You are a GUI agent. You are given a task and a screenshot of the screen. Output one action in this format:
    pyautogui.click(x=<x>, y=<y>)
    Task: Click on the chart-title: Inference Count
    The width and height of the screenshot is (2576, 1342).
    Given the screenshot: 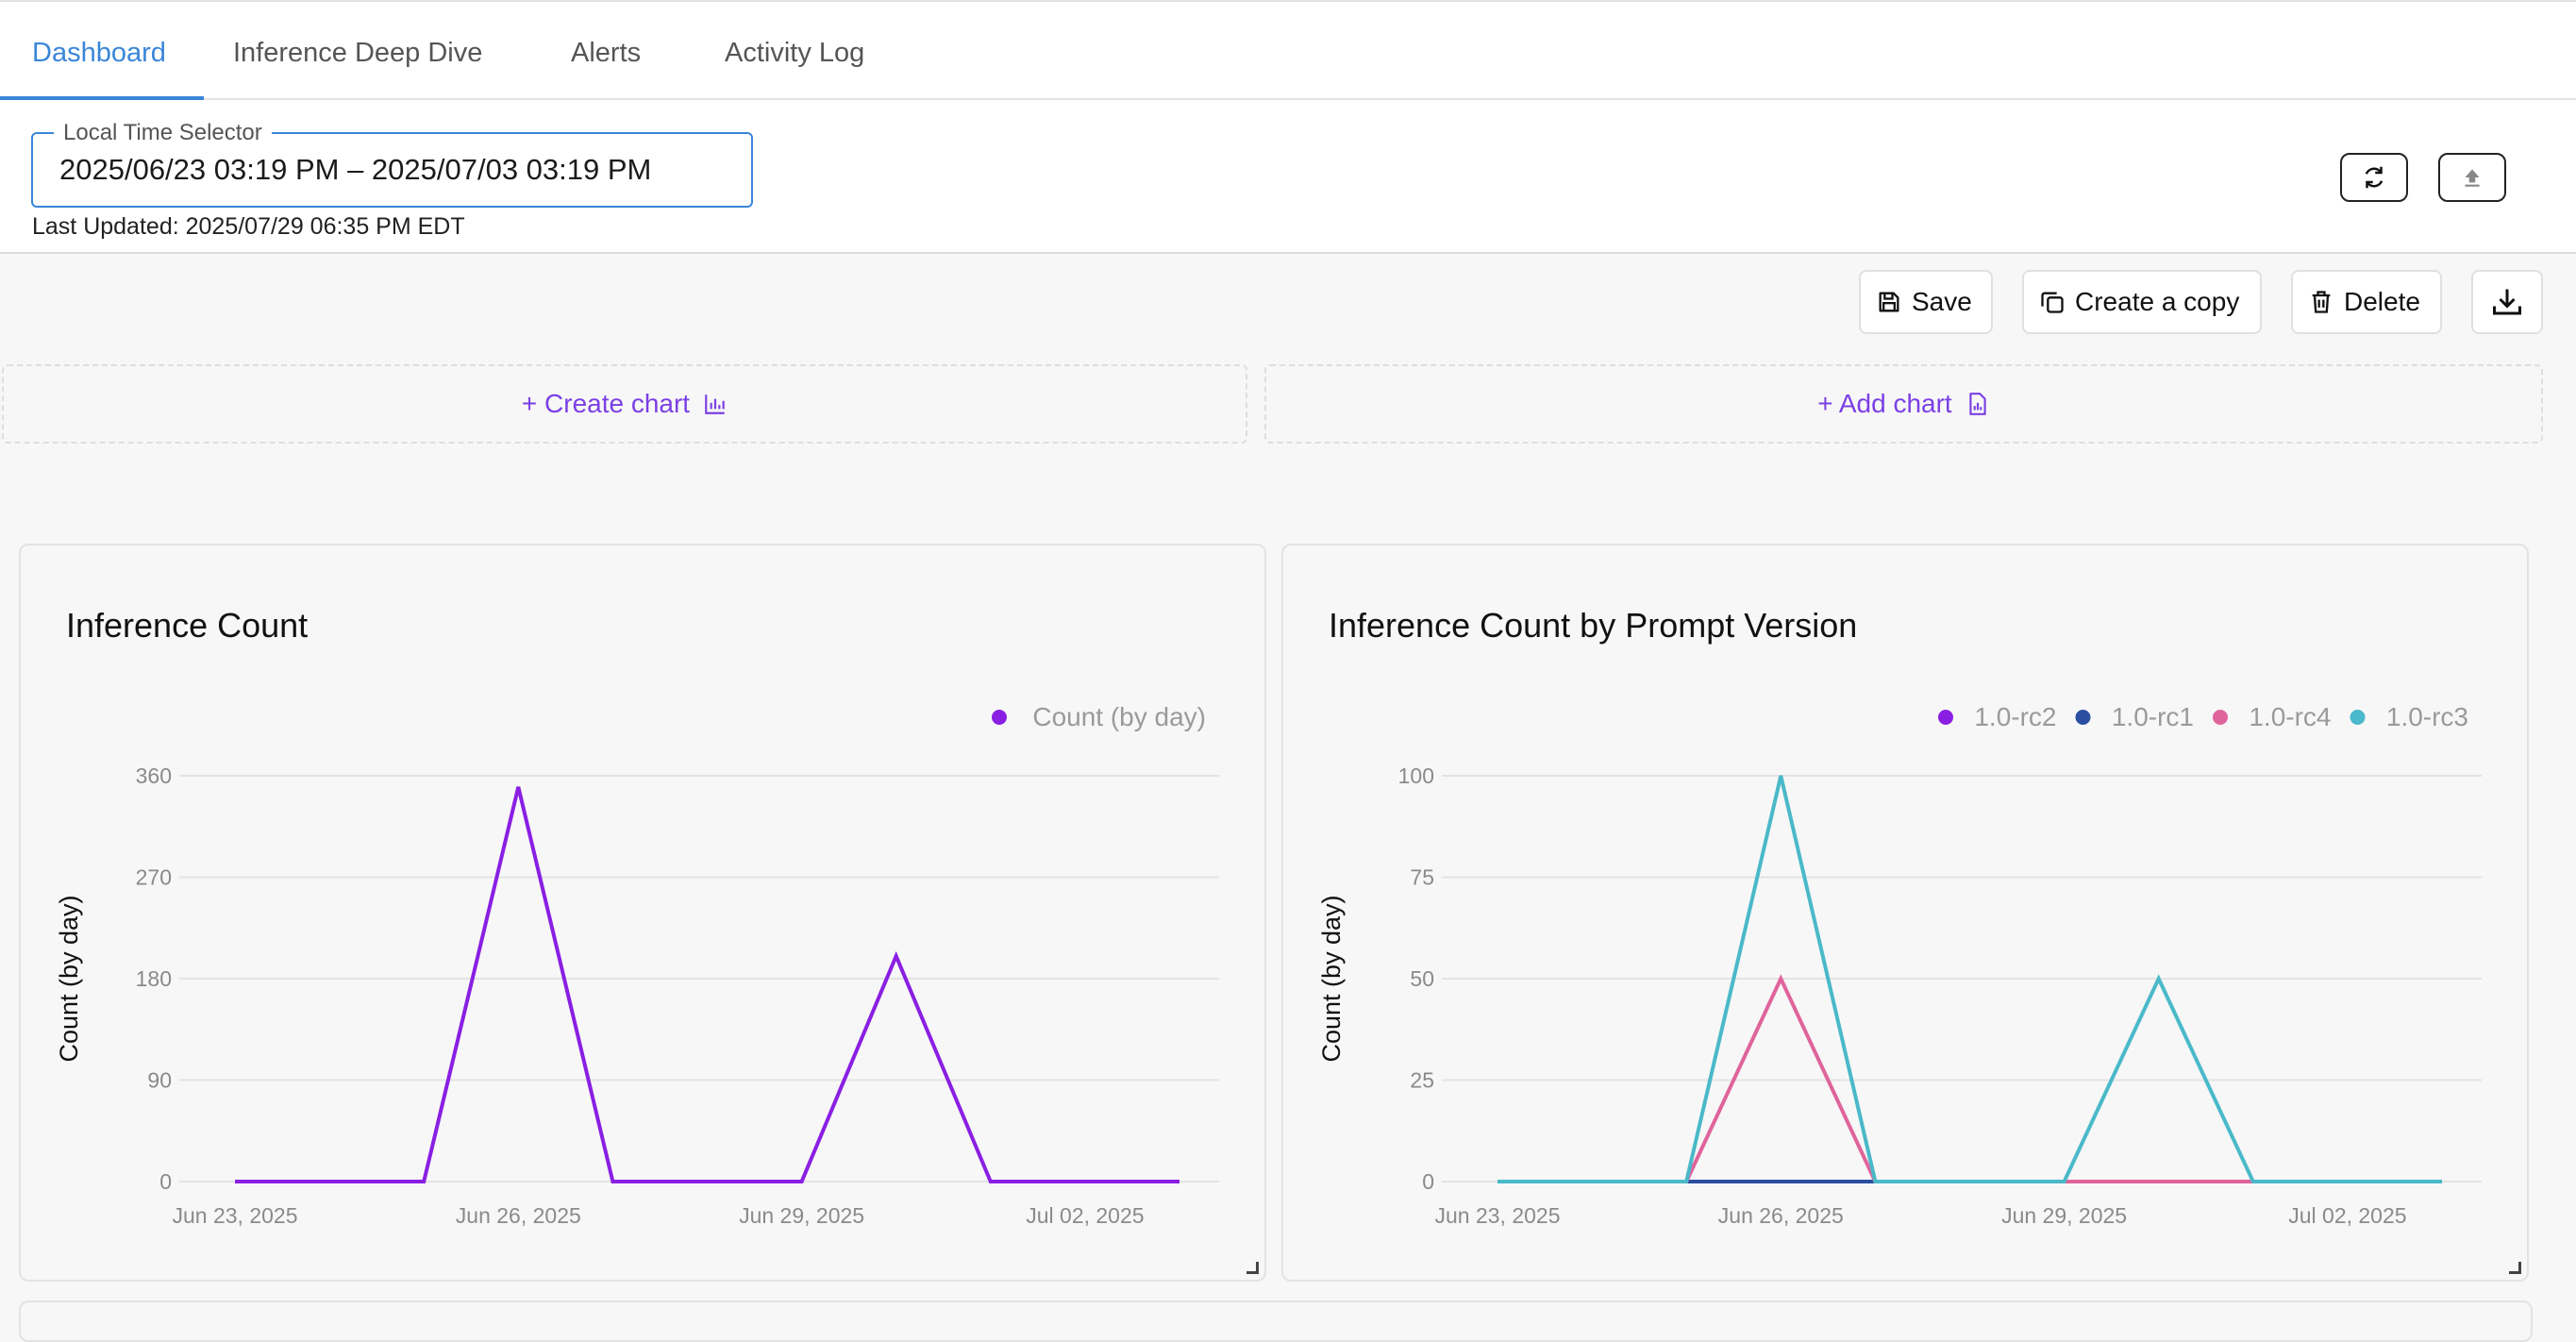 What is the action you would take?
    pyautogui.click(x=187, y=625)
    